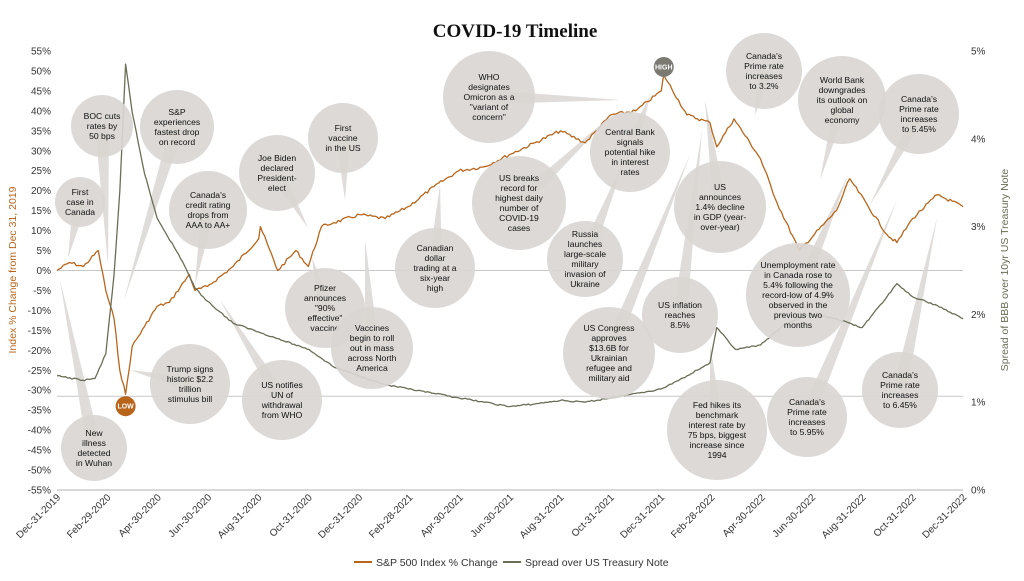 The image size is (1024, 581). Describe the element at coordinates (608, 338) in the screenshot. I see `annotation-text: approves` at that location.